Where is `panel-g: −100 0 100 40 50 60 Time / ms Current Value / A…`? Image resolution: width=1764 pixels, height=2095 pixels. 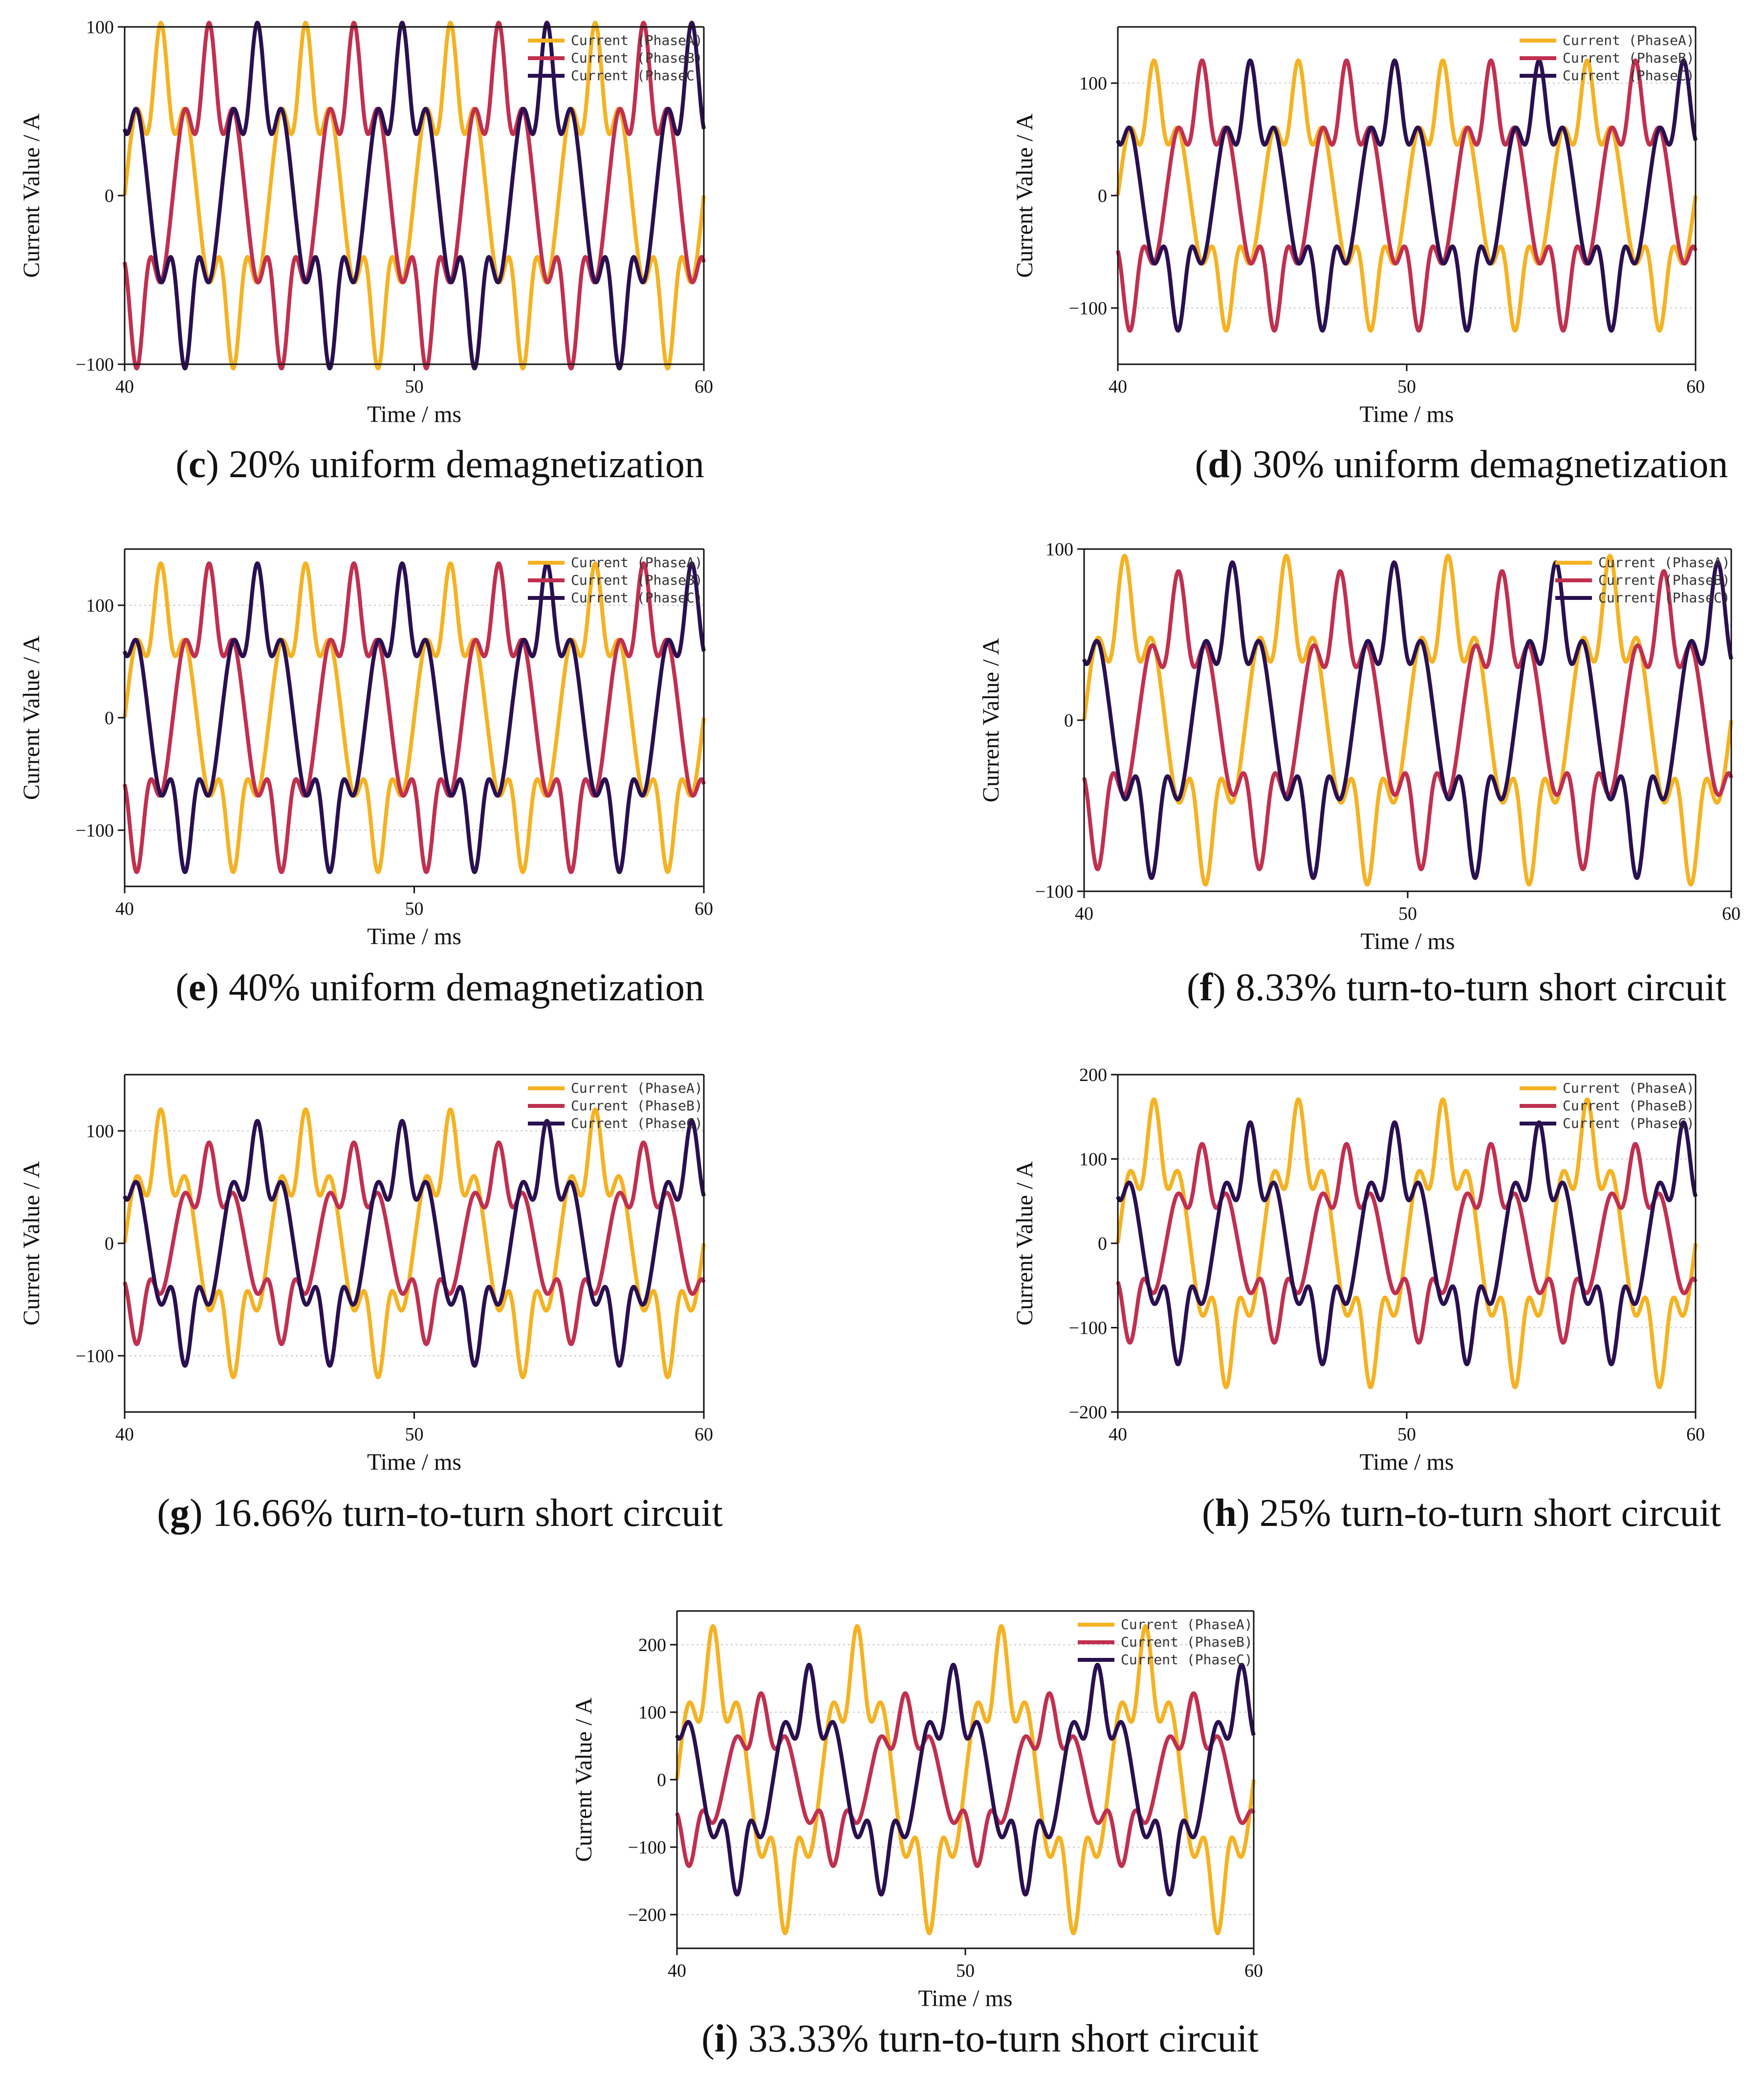
panel-g: −100 0 100 40 50 60 Time / ms Current Value / A… is located at coordinates (440, 1309).